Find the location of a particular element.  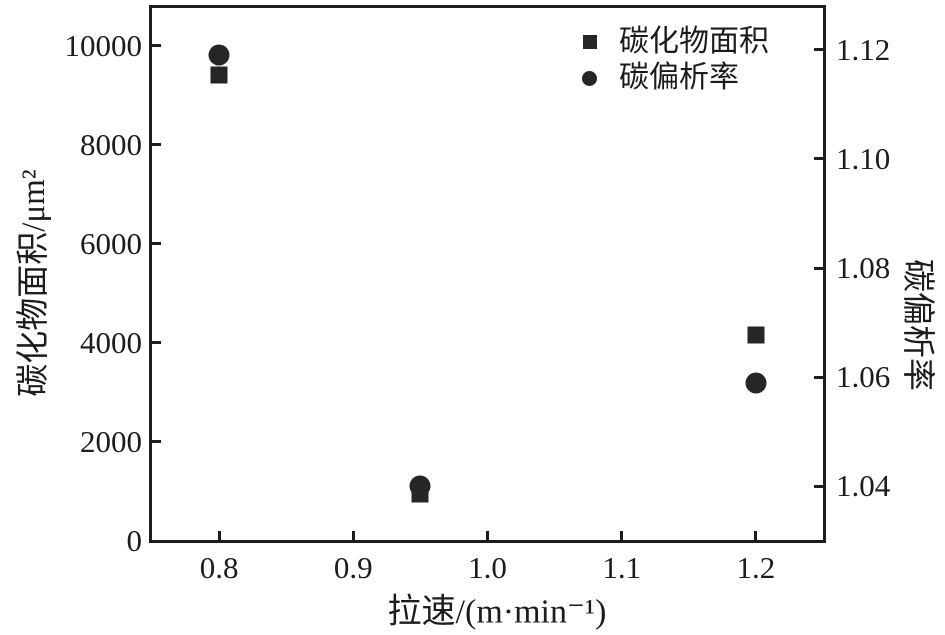

legend-circle-marker-icon is located at coordinates (589, 78).